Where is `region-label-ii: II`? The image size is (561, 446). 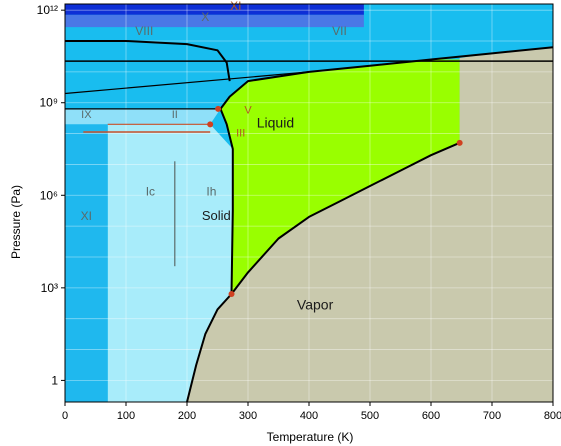
region-label-ii: II is located at coordinates (175, 115).